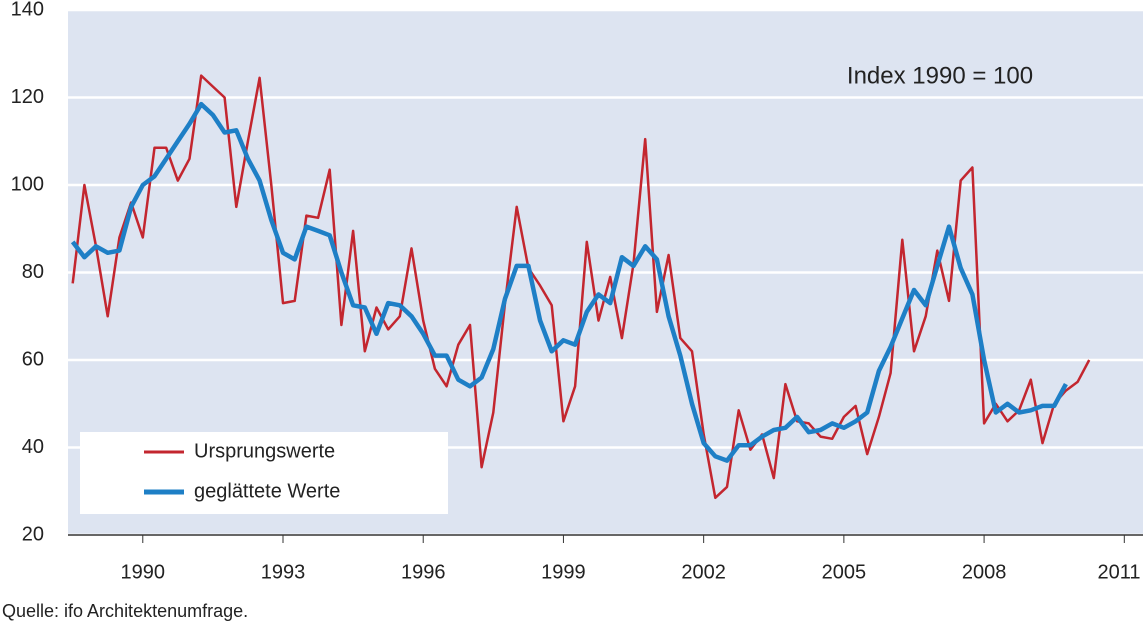  What do you see at coordinates (33, 447) in the screenshot?
I see `y-tick-label: 40` at bounding box center [33, 447].